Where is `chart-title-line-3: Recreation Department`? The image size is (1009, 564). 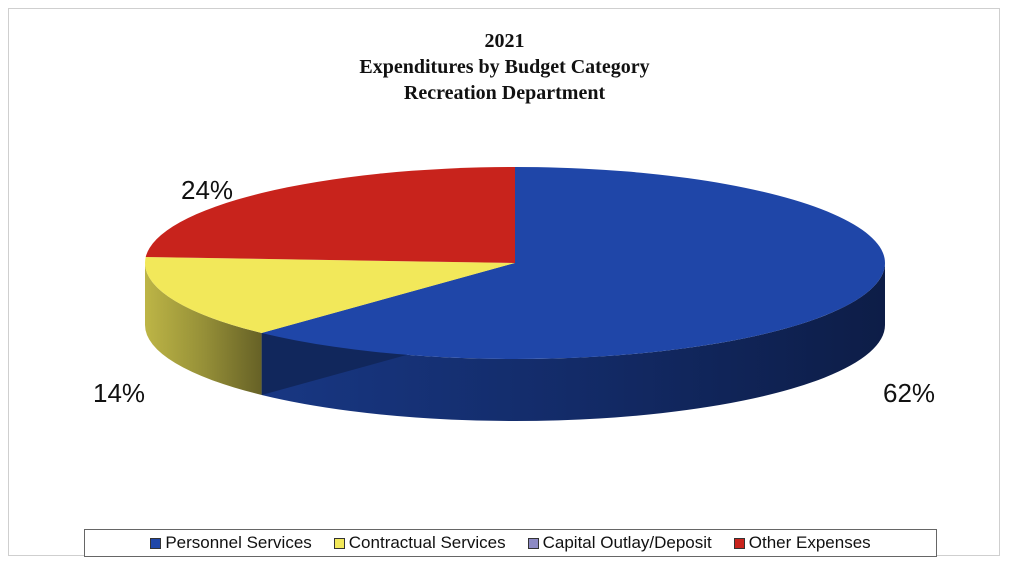
chart-title-line-3: Recreation Department is located at coordinates (504, 93).